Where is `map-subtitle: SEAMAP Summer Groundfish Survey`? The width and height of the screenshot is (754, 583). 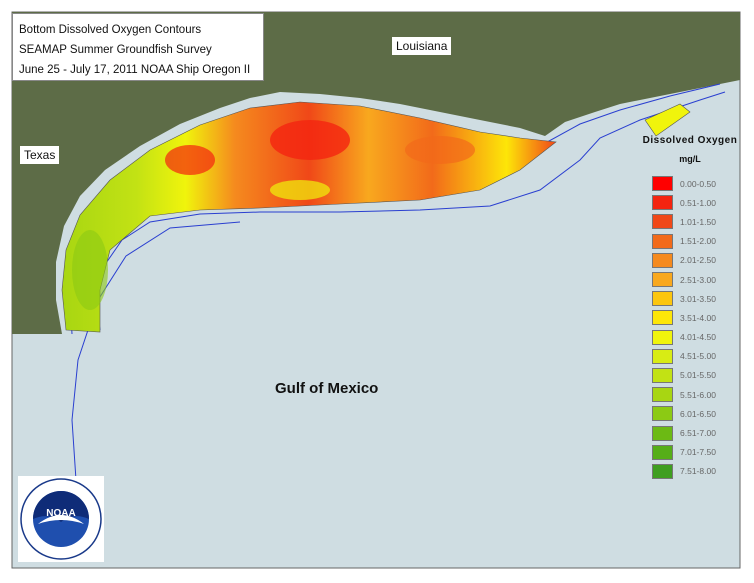
map-subtitle: SEAMAP Summer Groundfish Survey is located at coordinates (115, 50).